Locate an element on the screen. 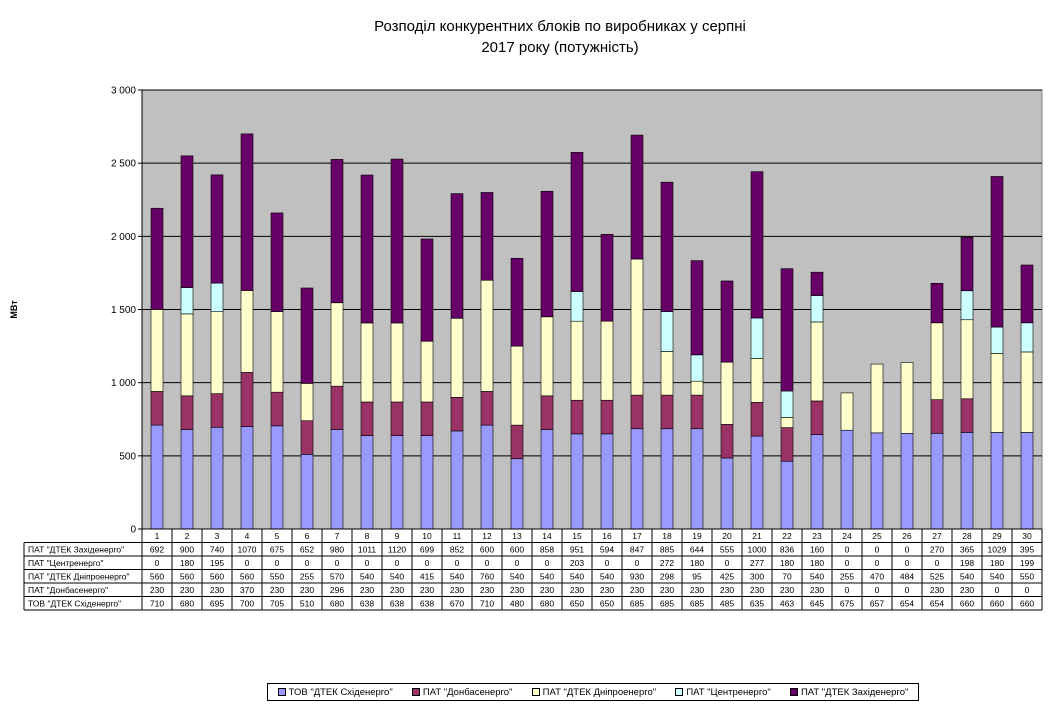  bar-segment-s4-c30 is located at coordinates (1027, 337).